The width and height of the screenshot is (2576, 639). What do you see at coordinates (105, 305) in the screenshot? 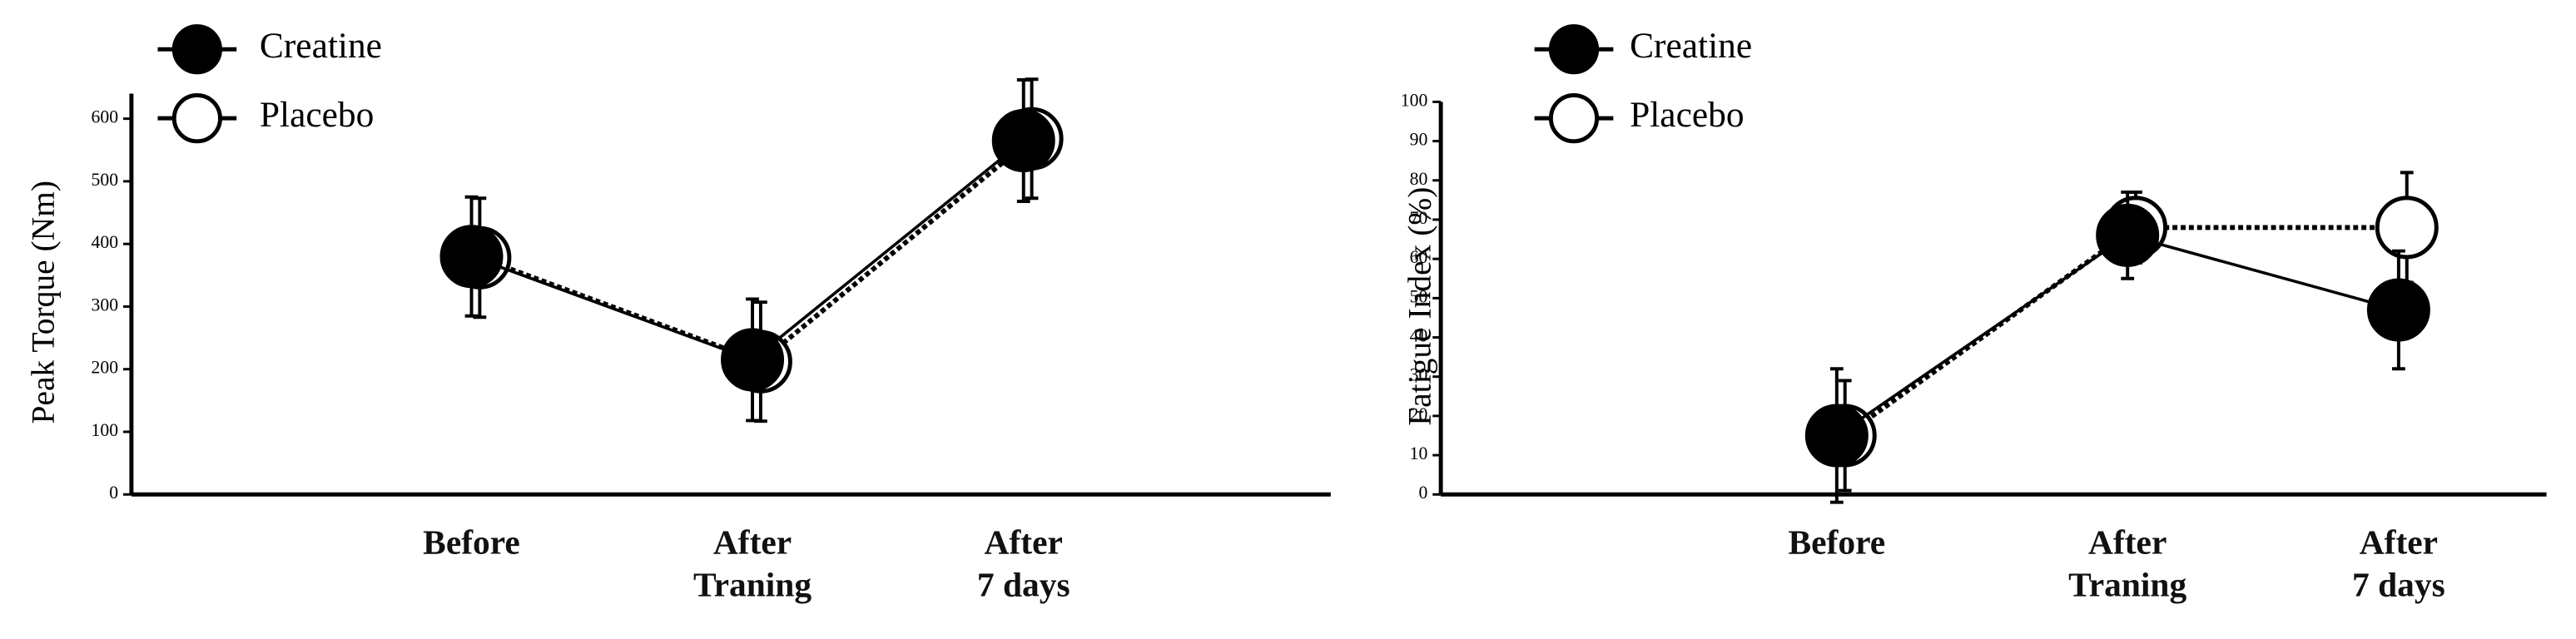
I see `y-tick-label: 300` at bounding box center [105, 305].